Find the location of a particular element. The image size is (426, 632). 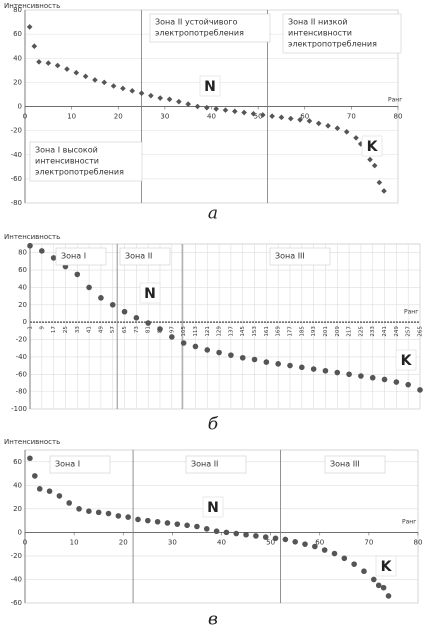

x-tick-label: 169 is located at coordinates (279, 331).